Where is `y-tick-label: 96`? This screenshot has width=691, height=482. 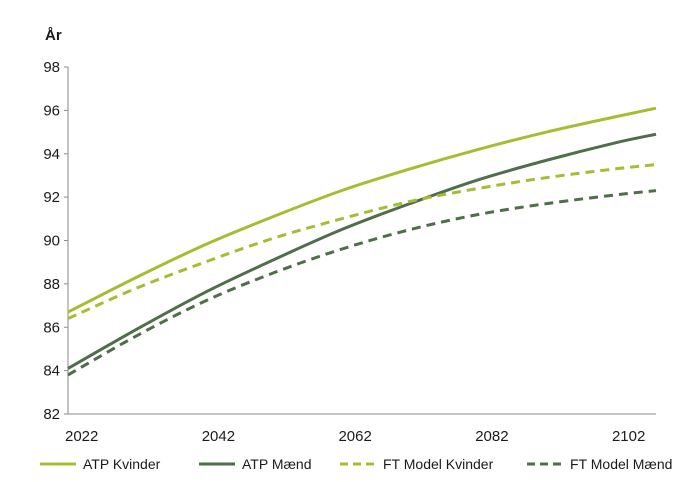
y-tick-label: 96 is located at coordinates (51, 110).